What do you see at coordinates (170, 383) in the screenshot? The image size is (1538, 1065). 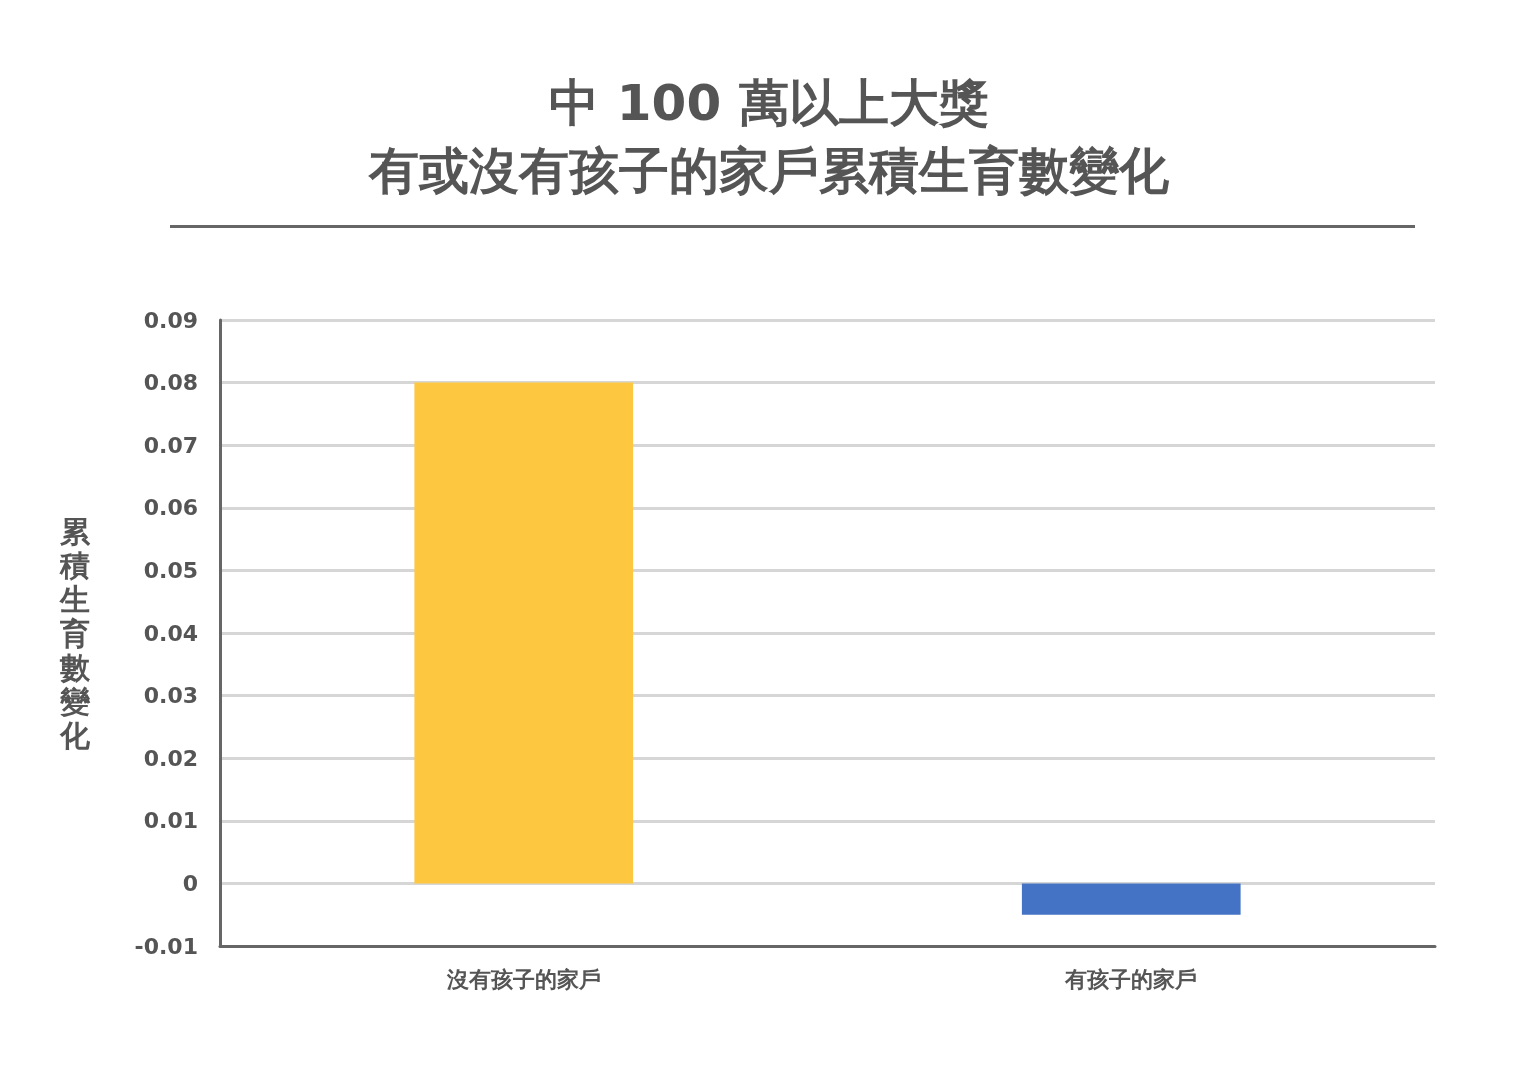 I see `y-tick-label: 0.08` at bounding box center [170, 383].